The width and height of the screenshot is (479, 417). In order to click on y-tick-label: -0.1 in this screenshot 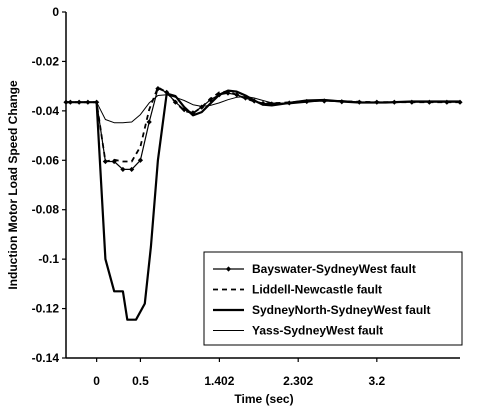, I will do `click(48, 259)`.